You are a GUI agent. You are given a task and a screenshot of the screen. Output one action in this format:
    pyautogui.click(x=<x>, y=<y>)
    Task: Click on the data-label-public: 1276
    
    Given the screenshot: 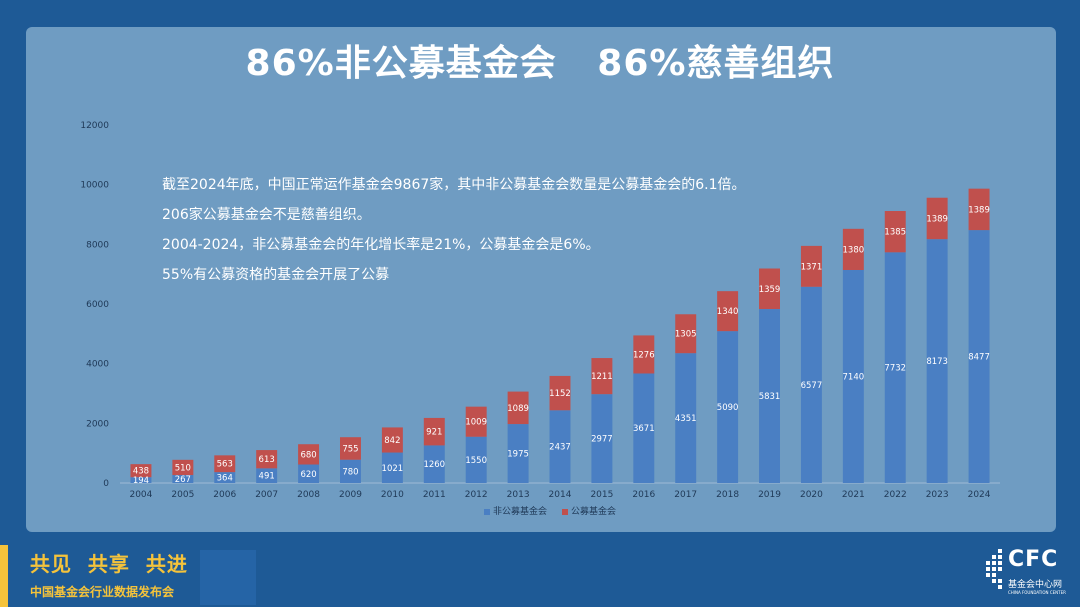 What is the action you would take?
    pyautogui.click(x=644, y=355)
    